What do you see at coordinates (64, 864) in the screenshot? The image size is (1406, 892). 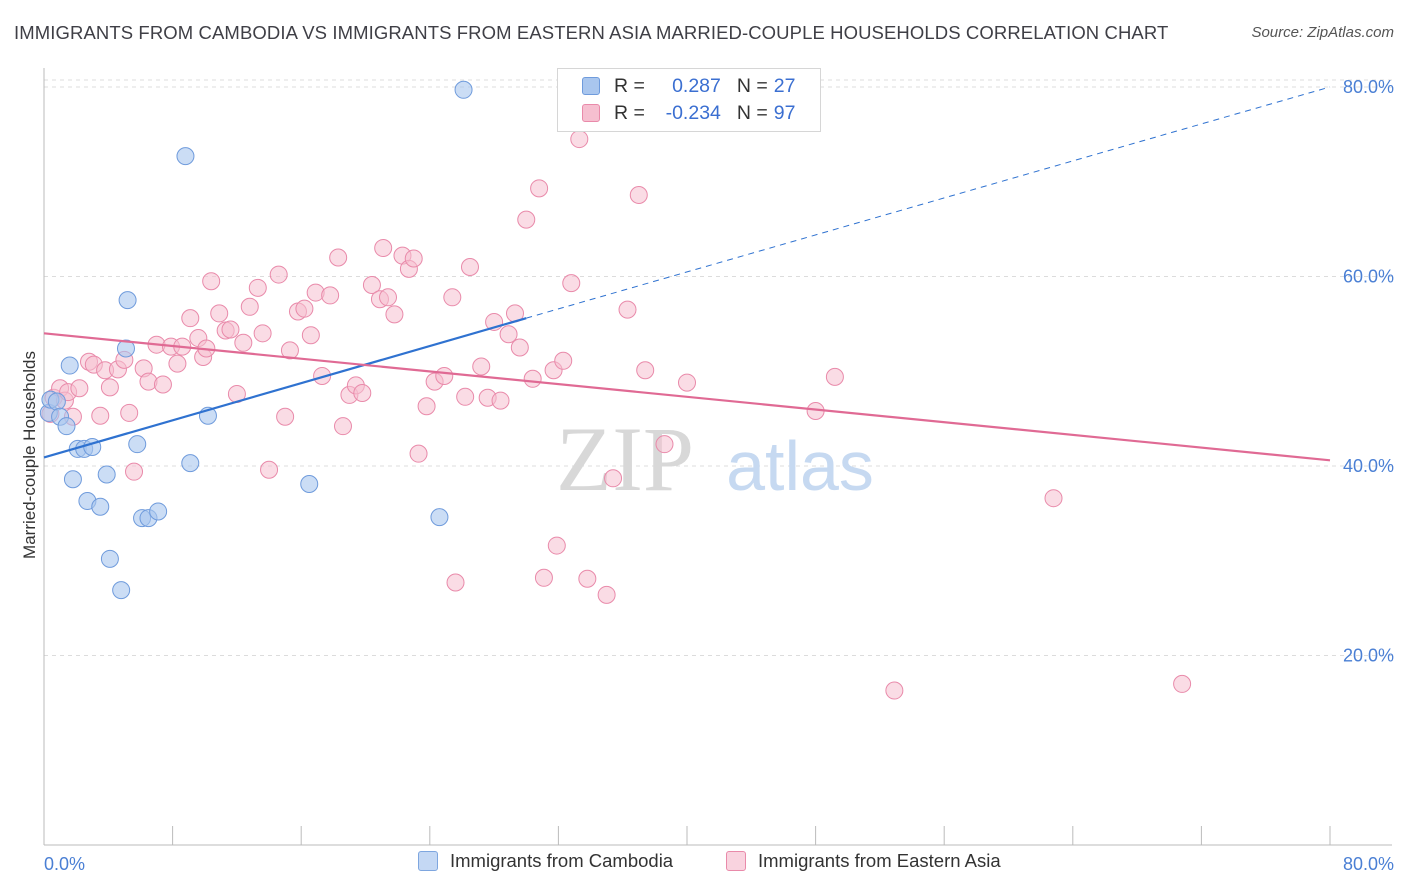 I see `x-tick-label: 0.0%` at bounding box center [64, 864].